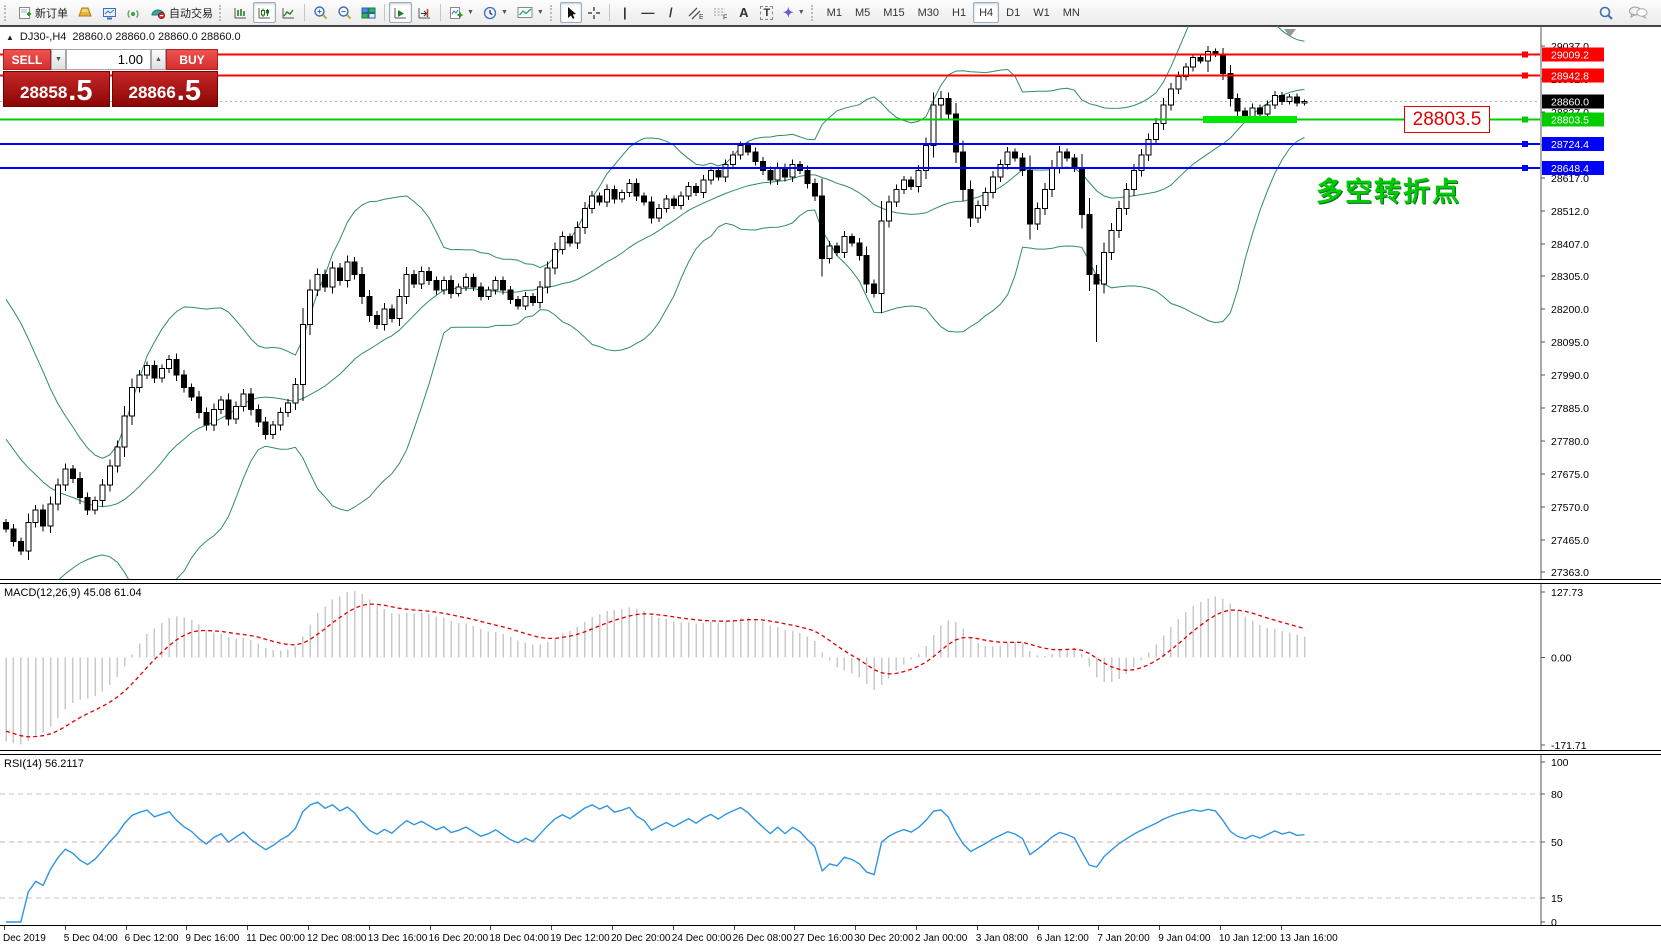 This screenshot has width=1661, height=947. Describe the element at coordinates (424, 12) in the screenshot. I see `chart-shift-button` at that location.